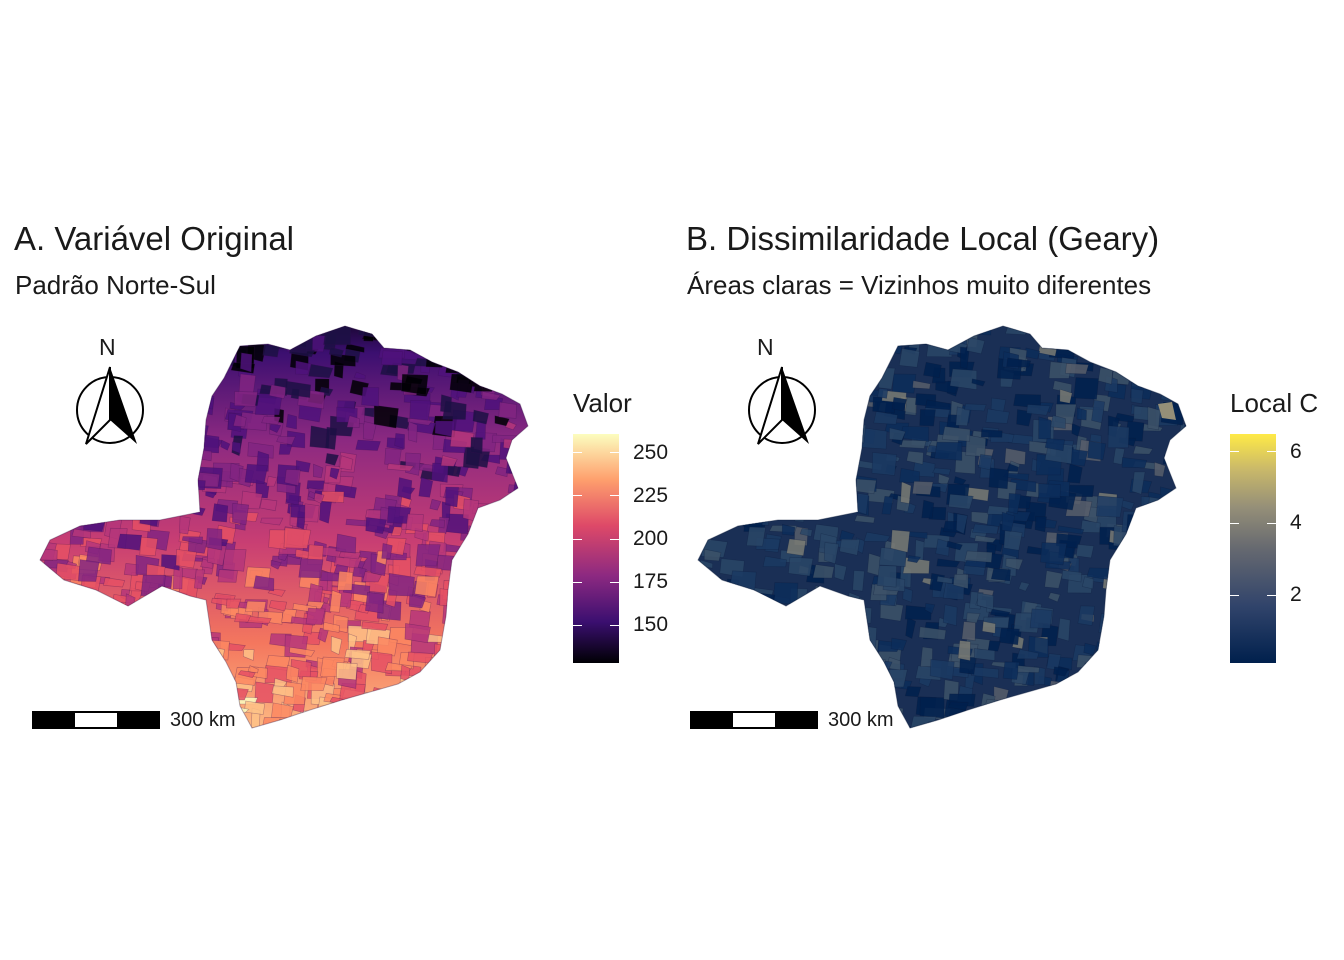 This screenshot has height=960, width=1344. What do you see at coordinates (1296, 451) in the screenshot?
I see `legend-tick-label: 6` at bounding box center [1296, 451].